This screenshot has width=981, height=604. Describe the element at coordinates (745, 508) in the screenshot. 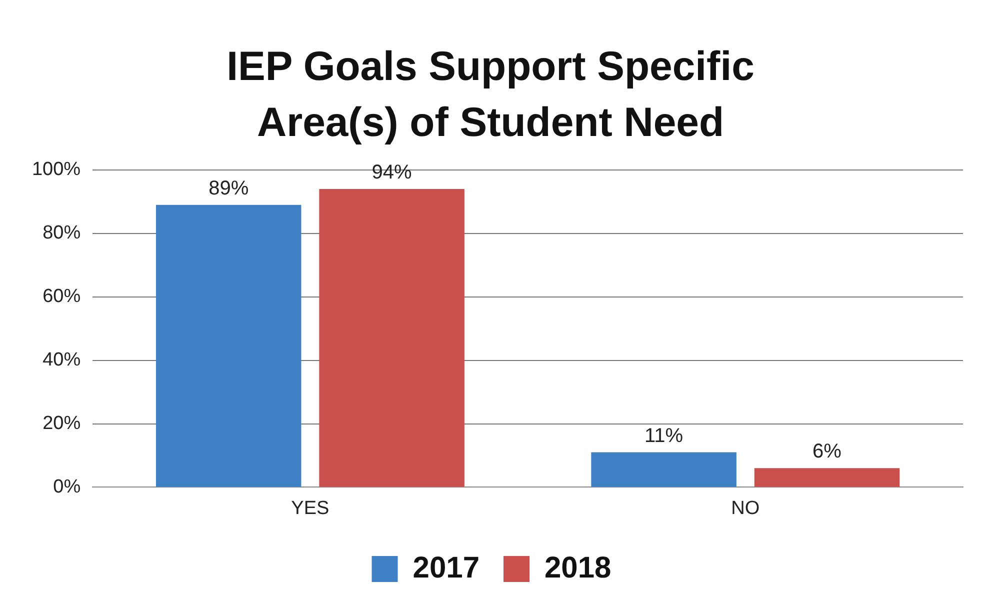

I see `x-tick-label: NO` at that location.